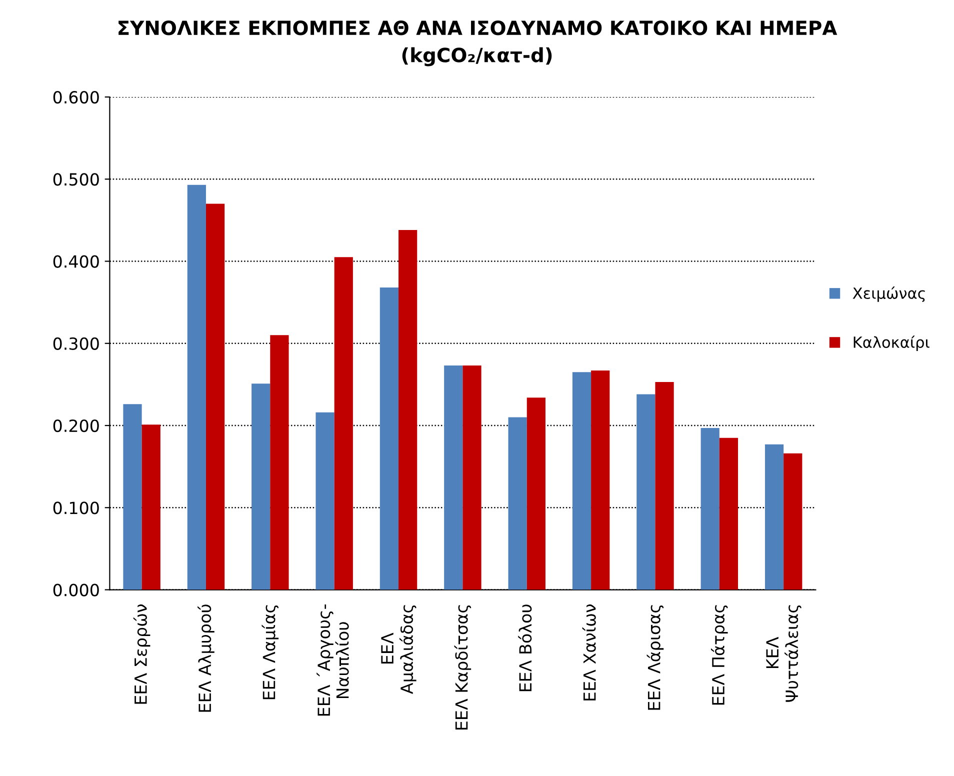 This screenshot has height=776, width=954. I want to click on x-tick-label: ΚΕΛ Ψυττάλειας, so click(784, 653).